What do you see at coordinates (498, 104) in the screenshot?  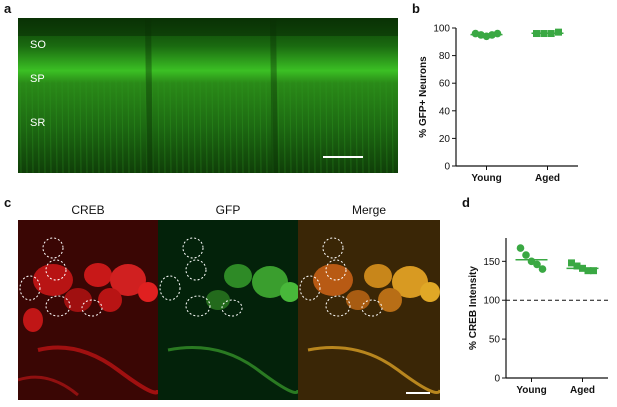 I see `chart-gfp-neurons: 0 20 40 60 80 100 Young Aged % GFP+ Neurons` at bounding box center [498, 104].